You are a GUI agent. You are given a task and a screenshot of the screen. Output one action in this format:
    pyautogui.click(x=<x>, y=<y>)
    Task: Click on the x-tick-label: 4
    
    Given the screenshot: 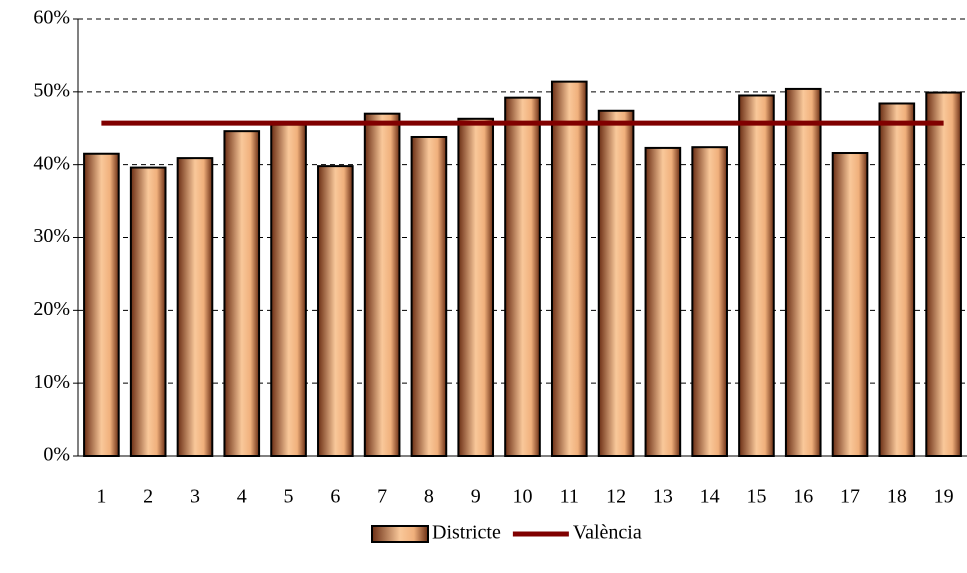 What is the action you would take?
    pyautogui.click(x=242, y=497)
    